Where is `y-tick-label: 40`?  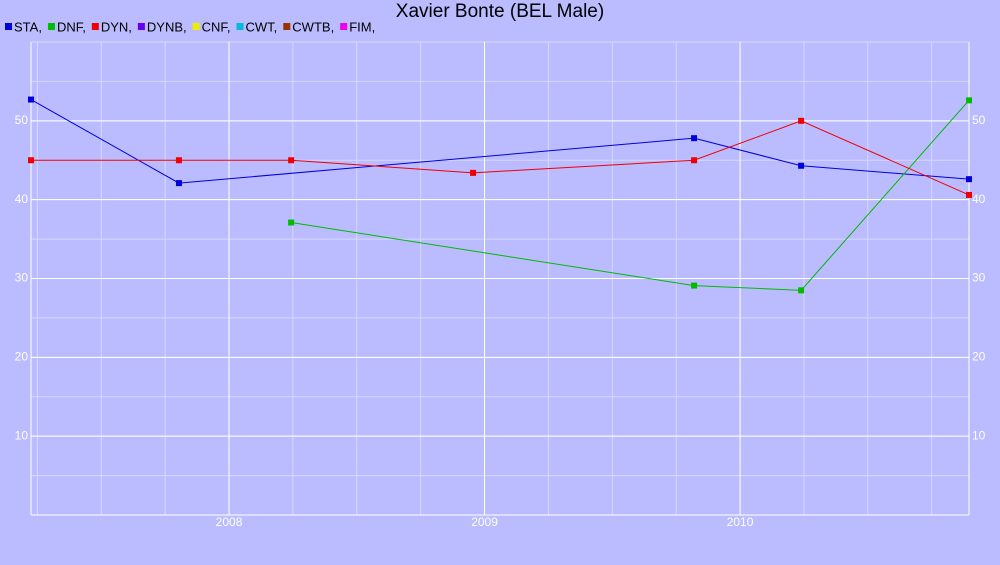 y-tick-label: 40 is located at coordinates (22, 199).